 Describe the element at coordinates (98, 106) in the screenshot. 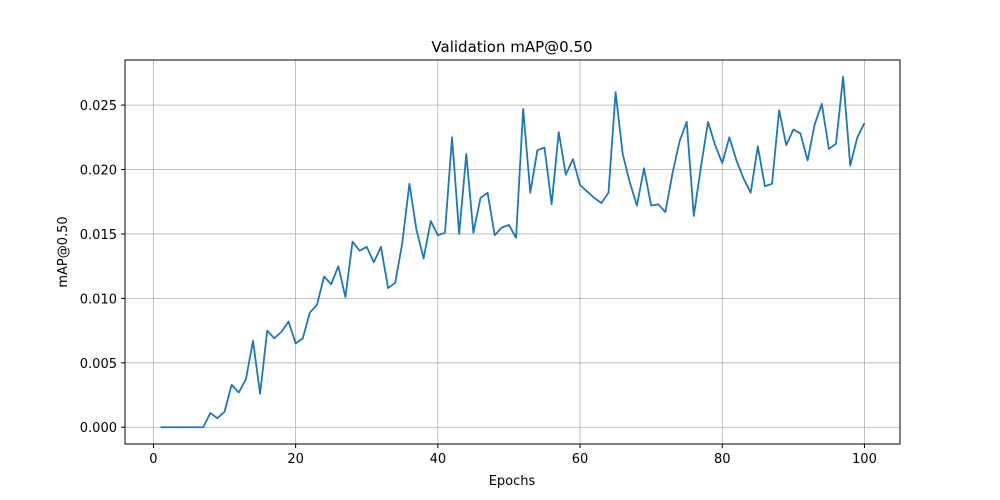

I see `y-tick-label: 0.025` at that location.